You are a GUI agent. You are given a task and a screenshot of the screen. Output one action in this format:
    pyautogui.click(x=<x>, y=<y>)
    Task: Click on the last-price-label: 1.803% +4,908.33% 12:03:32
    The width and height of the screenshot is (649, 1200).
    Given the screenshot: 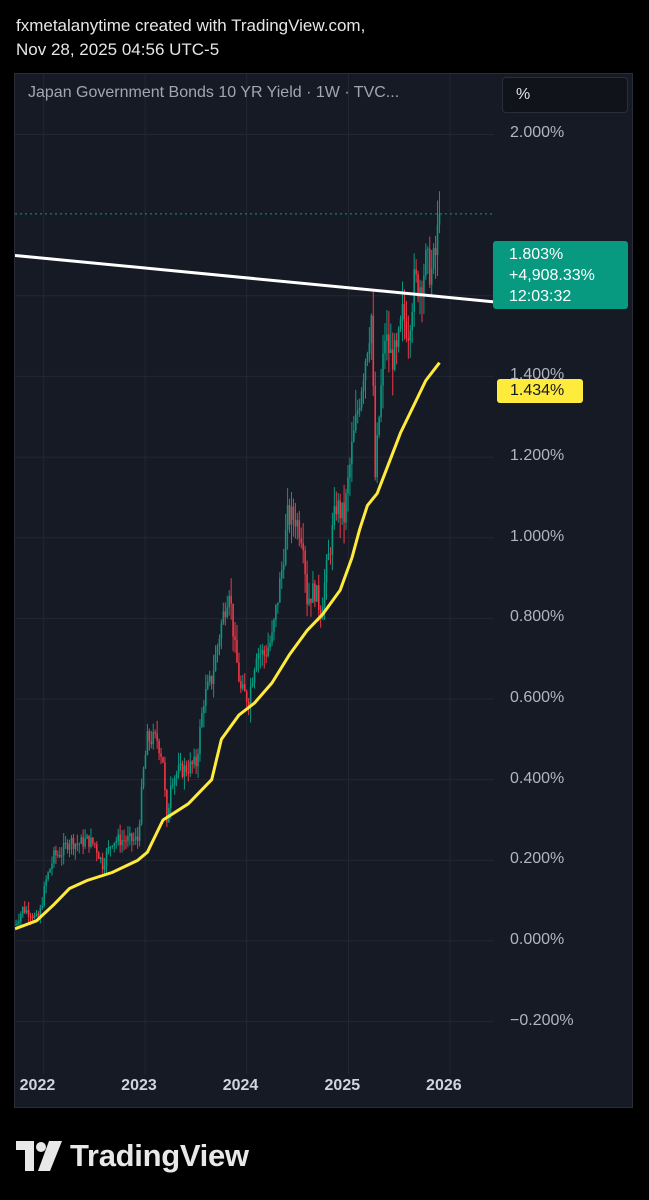 What is the action you would take?
    pyautogui.click(x=560, y=275)
    